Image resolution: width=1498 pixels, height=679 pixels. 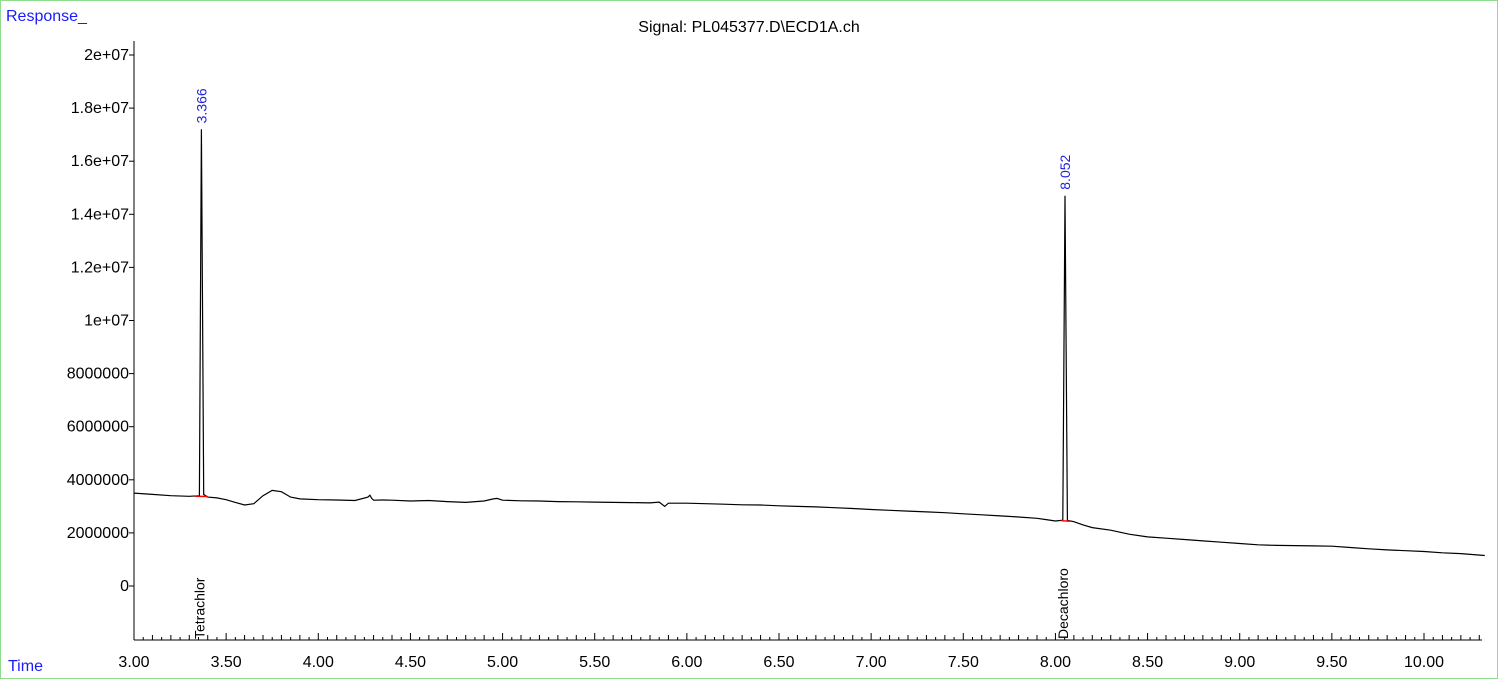 I want to click on x-tick-label: 7.00, so click(x=871, y=662).